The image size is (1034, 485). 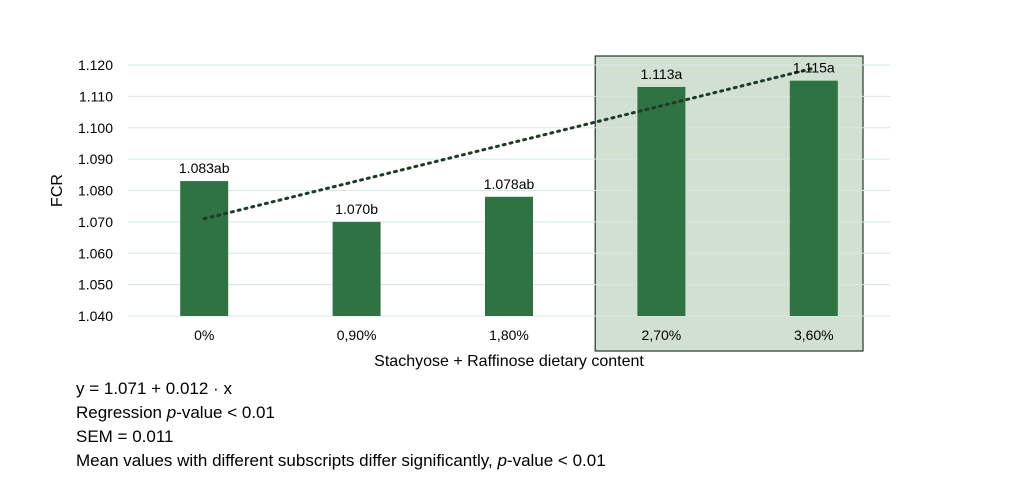 I want to click on x-tick-label: 1,80%, so click(x=509, y=335).